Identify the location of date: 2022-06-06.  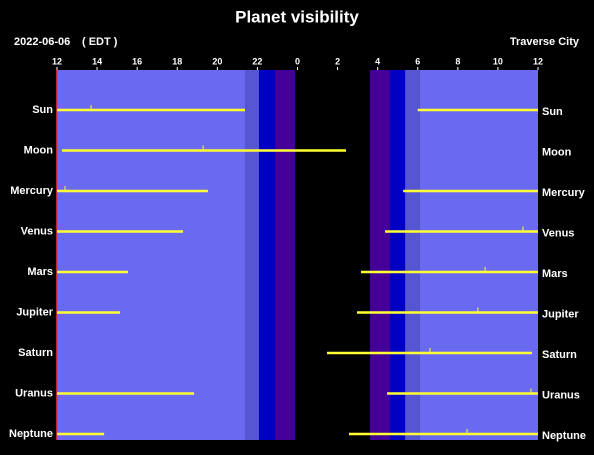
(42, 42).